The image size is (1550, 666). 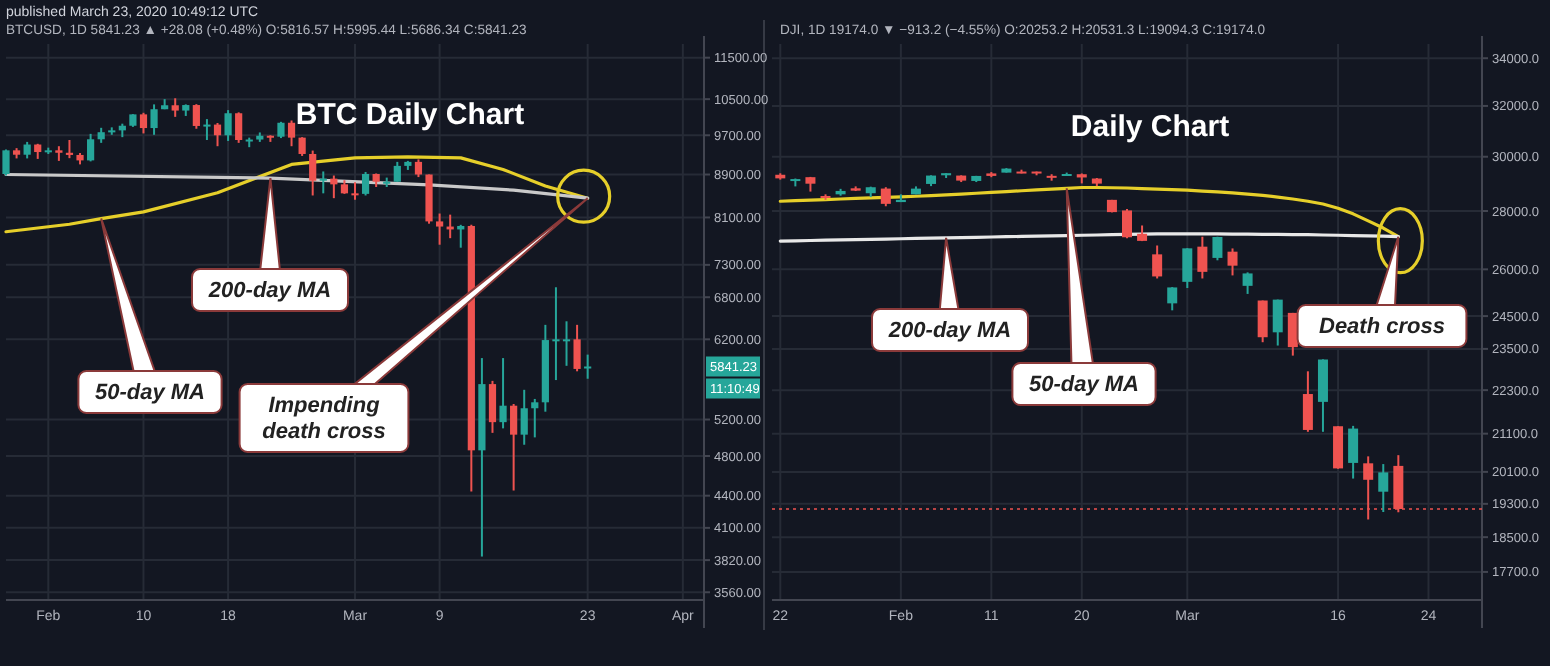 I want to click on text: Daily Chart, so click(x=1150, y=127).